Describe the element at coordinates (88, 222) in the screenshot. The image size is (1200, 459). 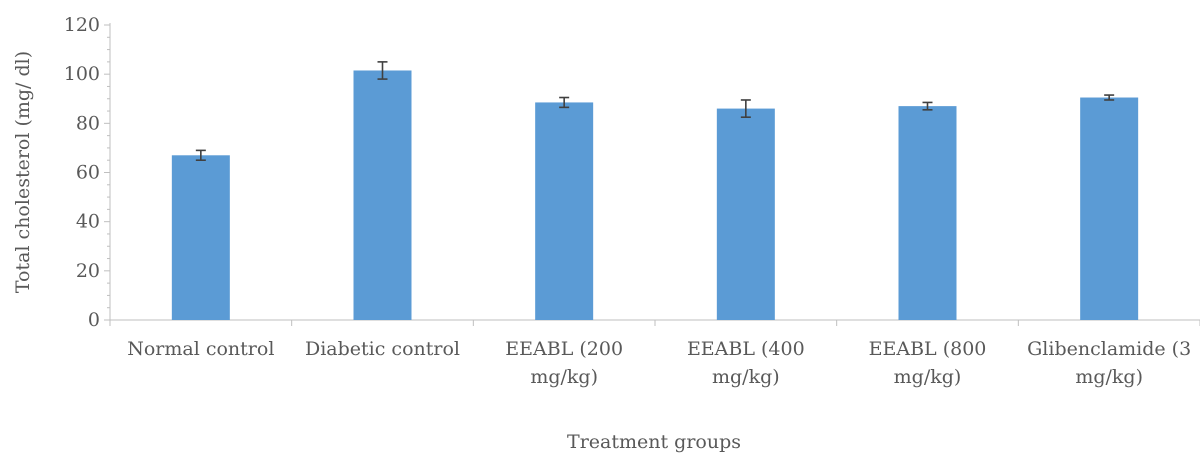
I see `y-tick-label: 40` at that location.